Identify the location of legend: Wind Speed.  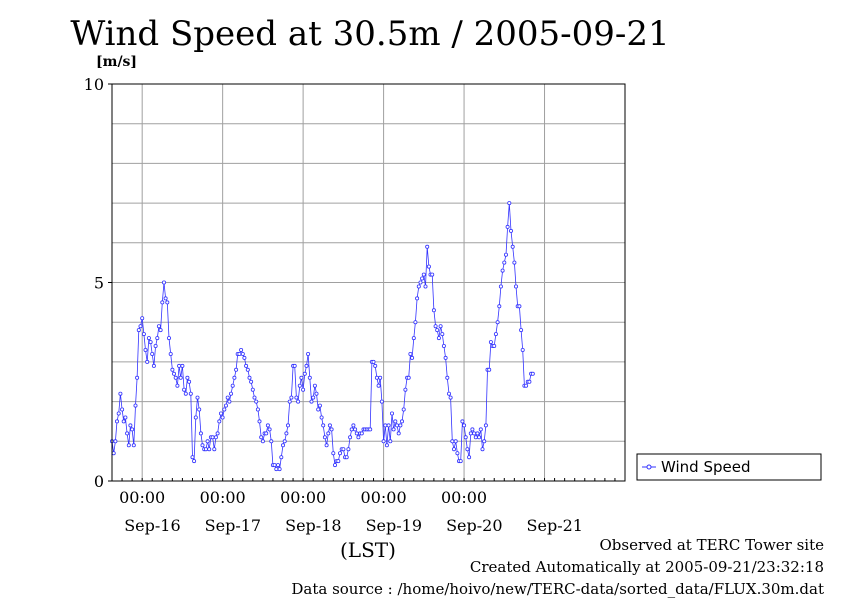
(729, 467).